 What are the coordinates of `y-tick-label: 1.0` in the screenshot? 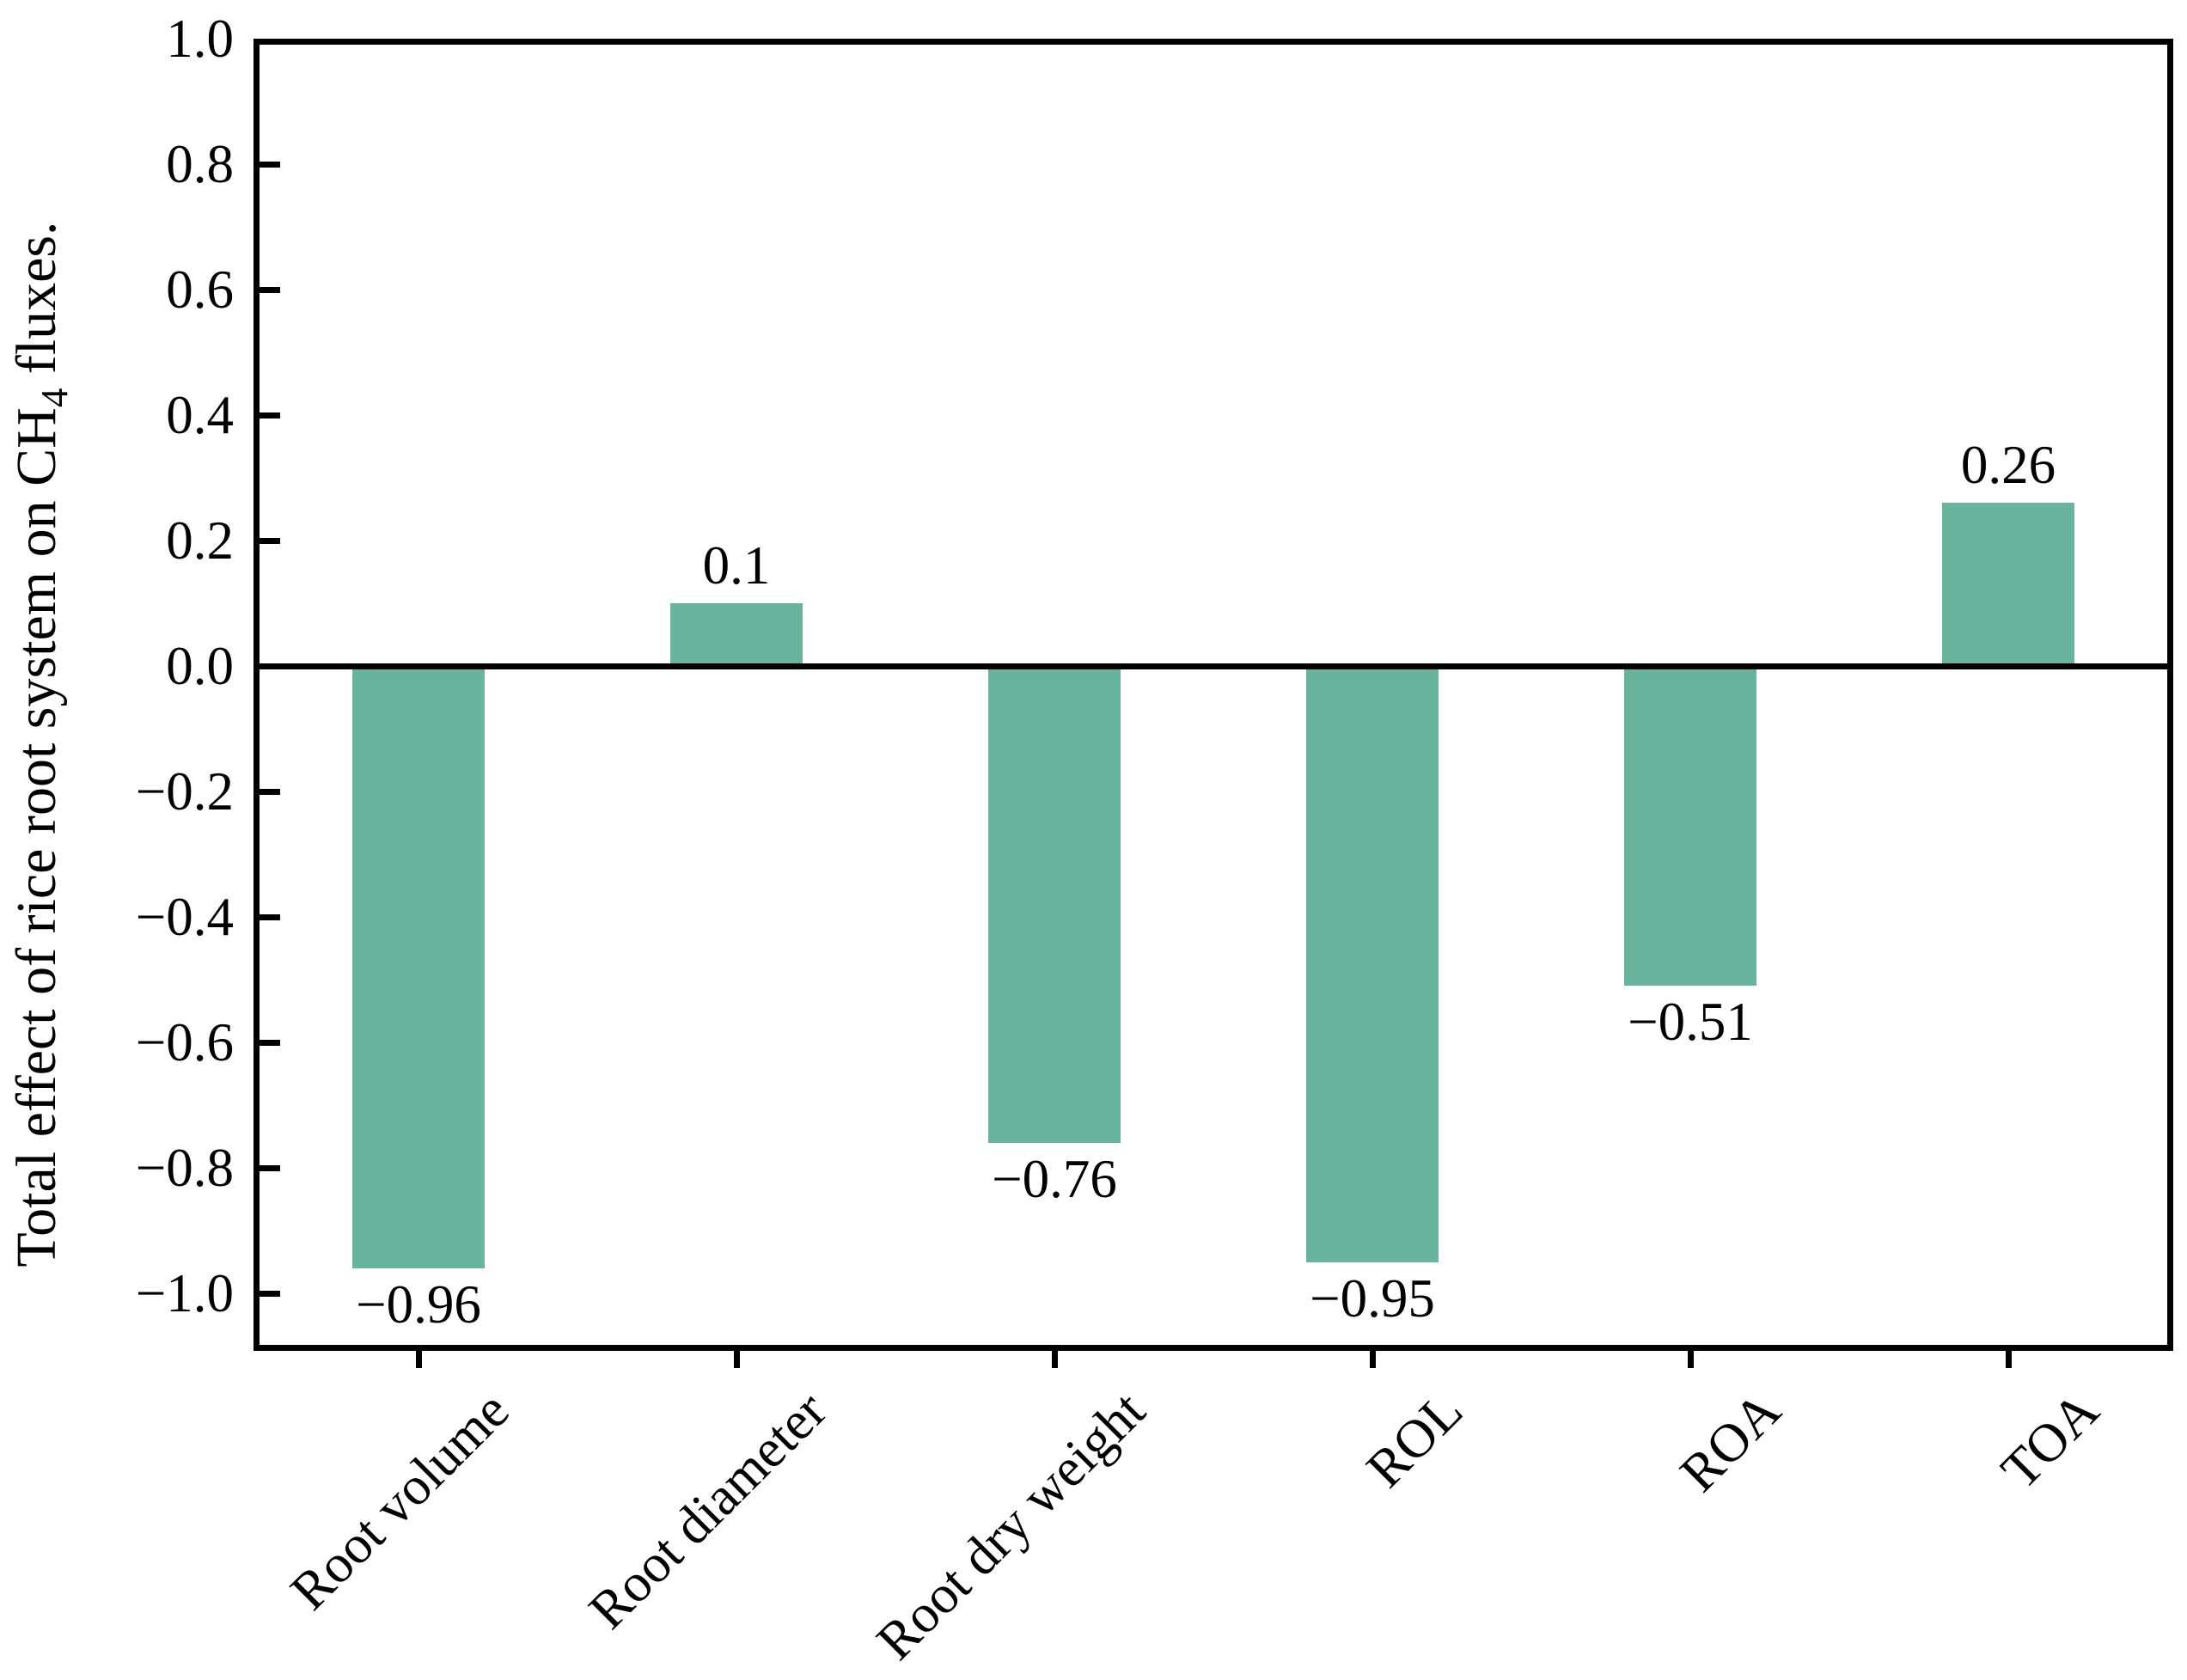 It's located at (200, 39).